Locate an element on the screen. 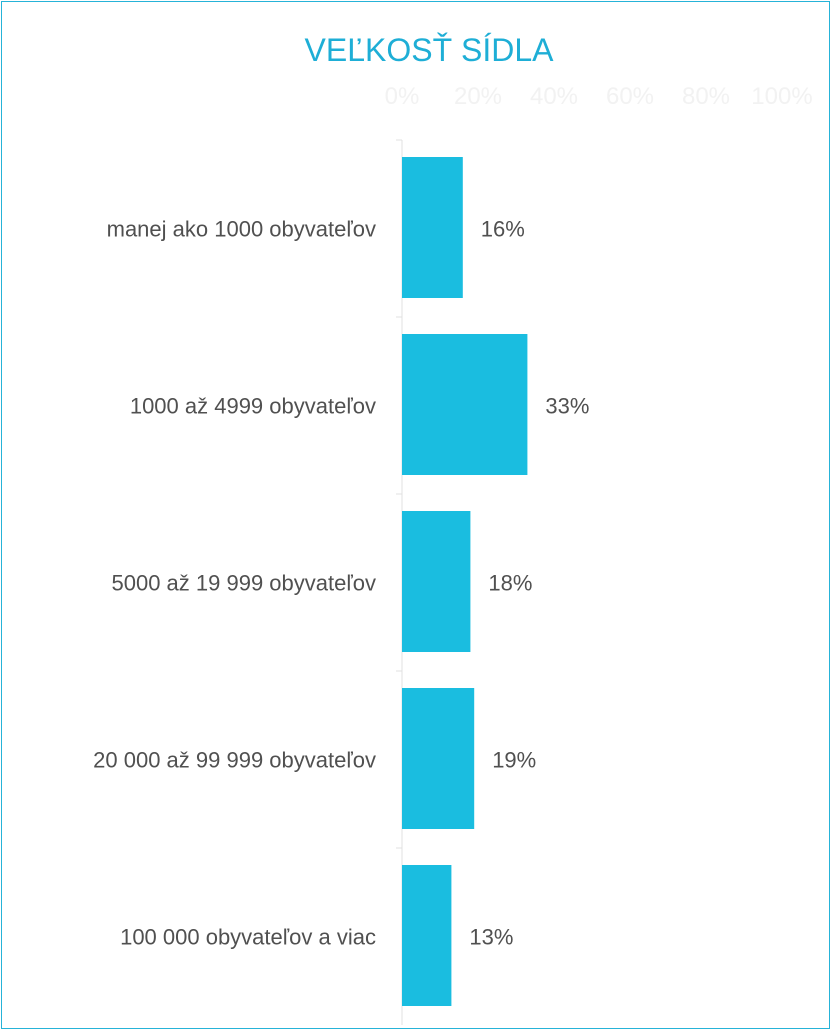 This screenshot has height=1031, width=833. x-tick-label: 40% is located at coordinates (554, 96).